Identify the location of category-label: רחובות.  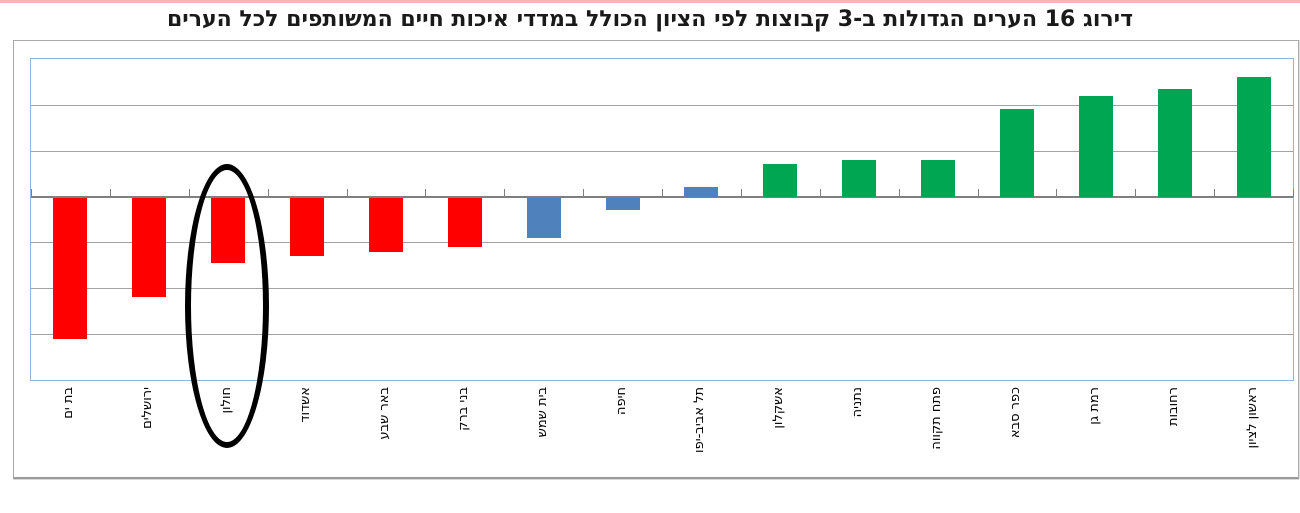
(1173, 406).